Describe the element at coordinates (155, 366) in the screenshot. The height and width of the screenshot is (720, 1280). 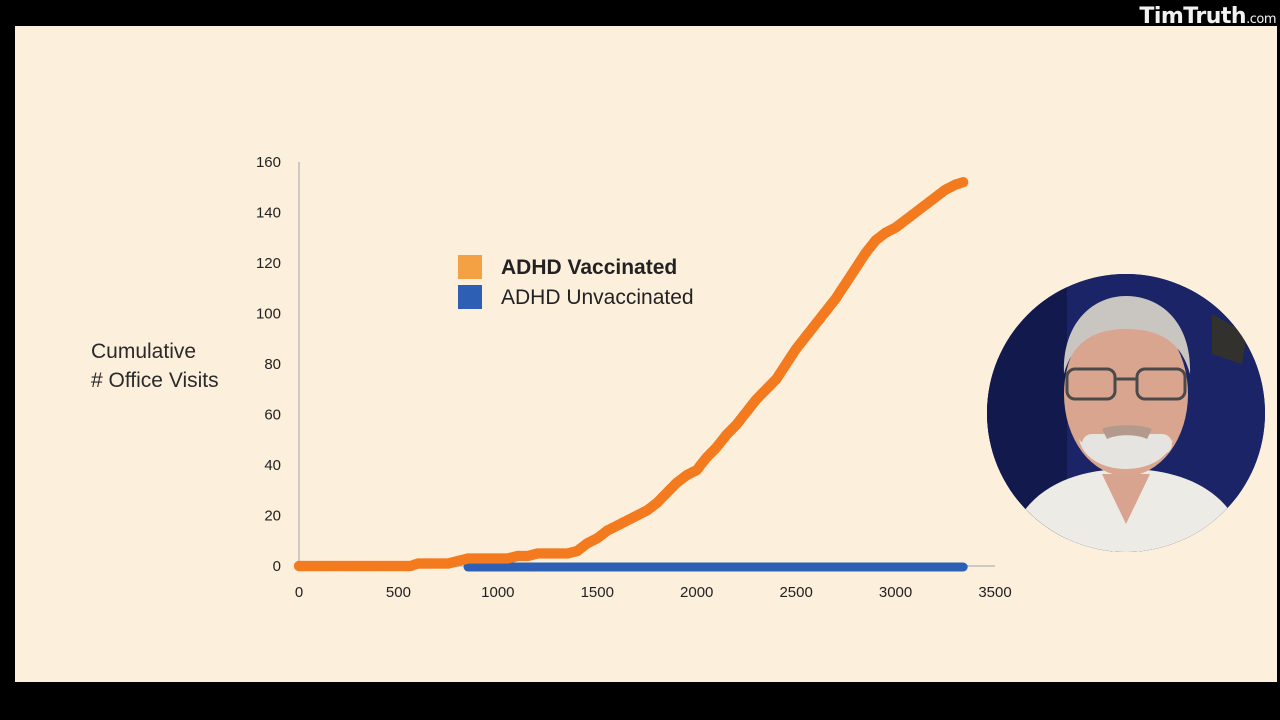
I see `y-axis-label: Cumulative # Office Visits` at that location.